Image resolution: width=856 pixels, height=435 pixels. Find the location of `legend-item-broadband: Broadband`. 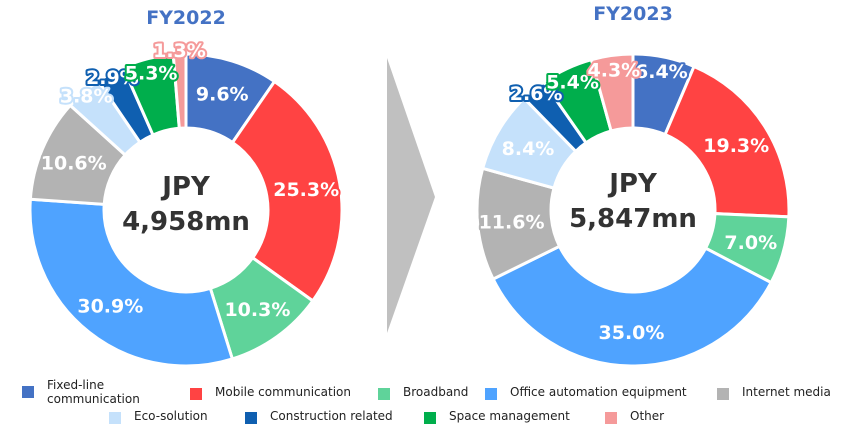

legend-item-broadband: Broadband is located at coordinates (423, 392).